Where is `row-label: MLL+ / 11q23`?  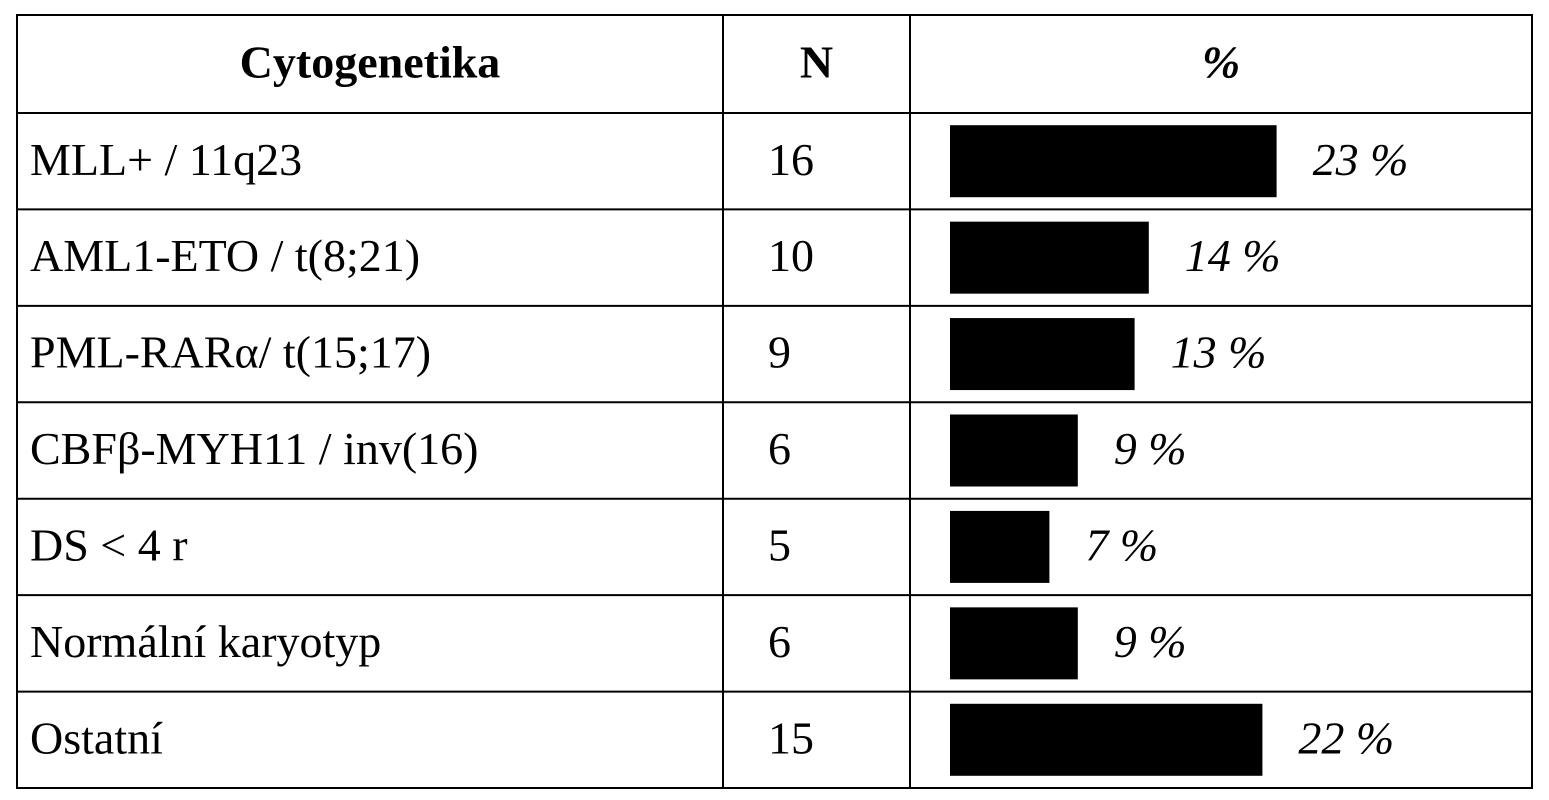
row-label: MLL+ / 11q23 is located at coordinates (166, 159).